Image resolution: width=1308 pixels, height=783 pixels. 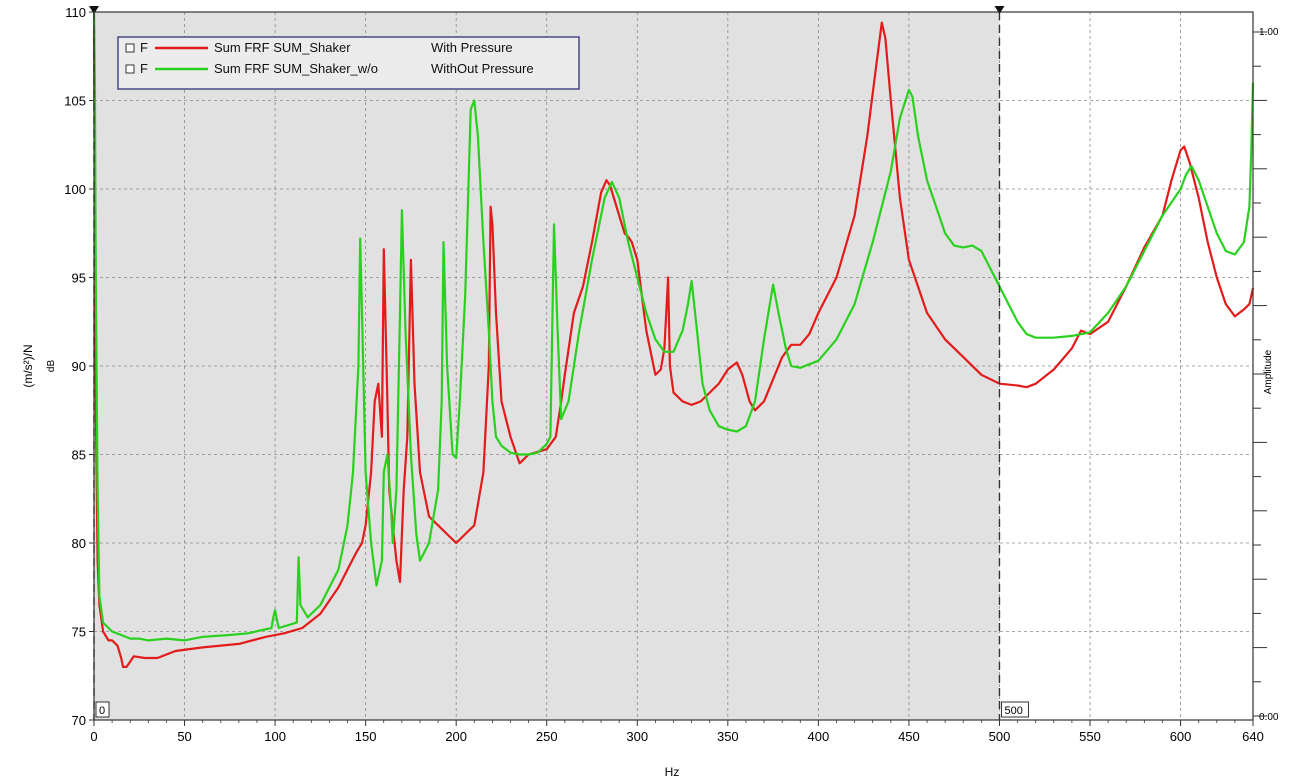 I want to click on x-tick-label: 550, so click(x=1090, y=736).